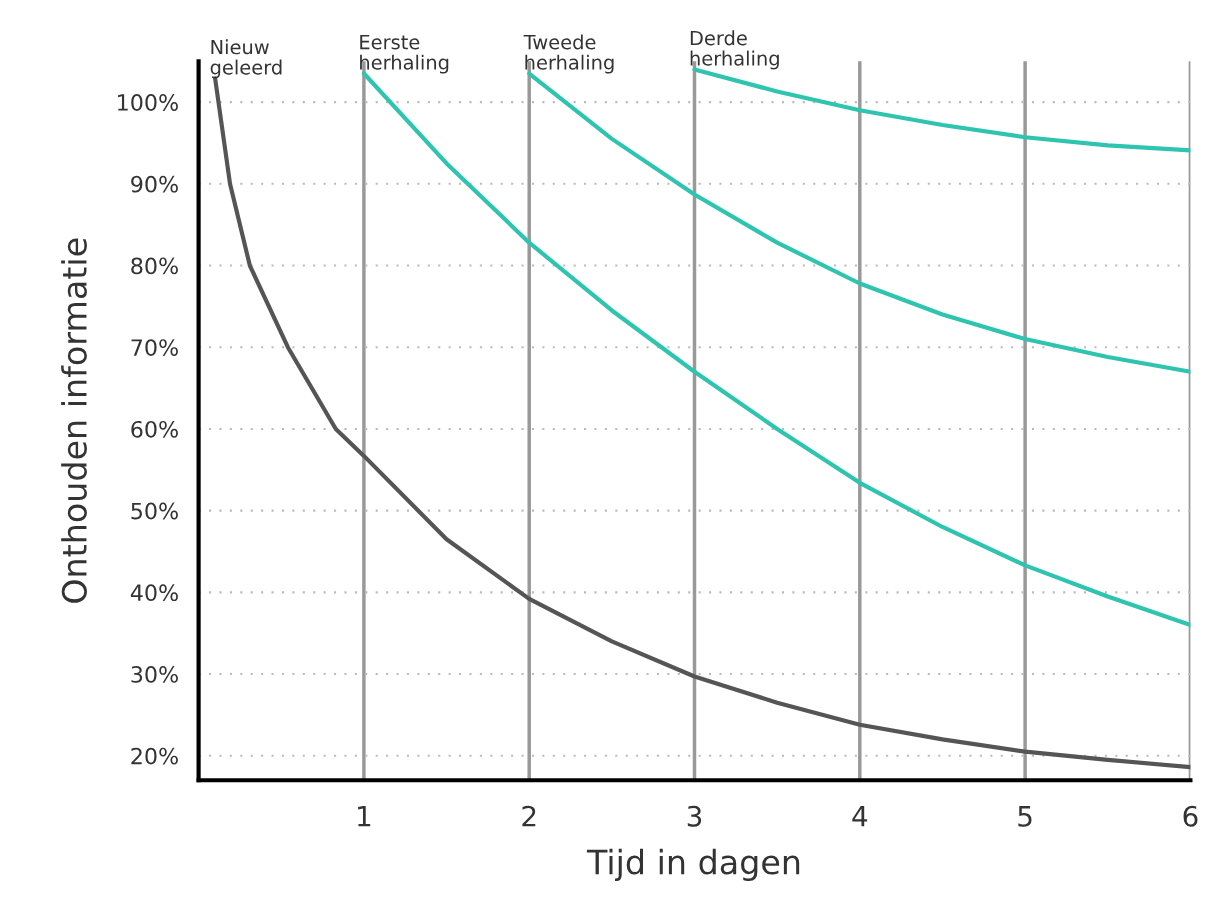 This screenshot has height=901, width=1211. I want to click on y-tick-label: 90%, so click(154, 184).